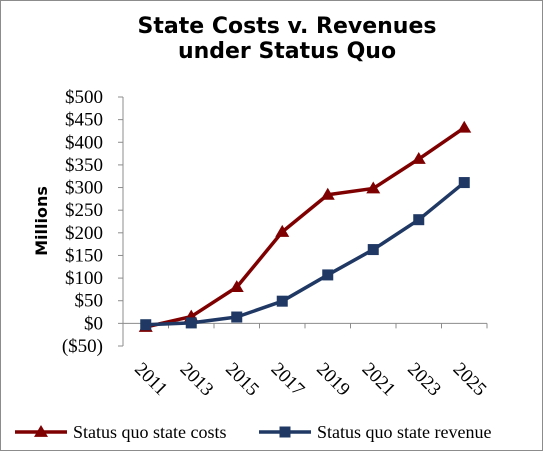  Describe the element at coordinates (84, 120) in the screenshot. I see `y-tick-label: $450` at that location.